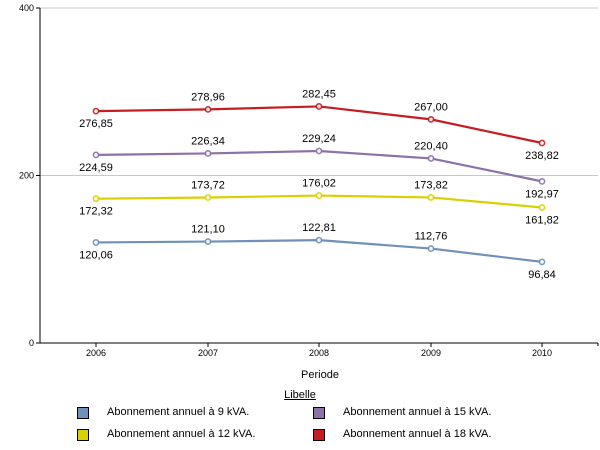 This screenshot has width=600, height=450. What do you see at coordinates (542, 220) in the screenshot?
I see `data-label-s2-2010: 161,82` at bounding box center [542, 220].